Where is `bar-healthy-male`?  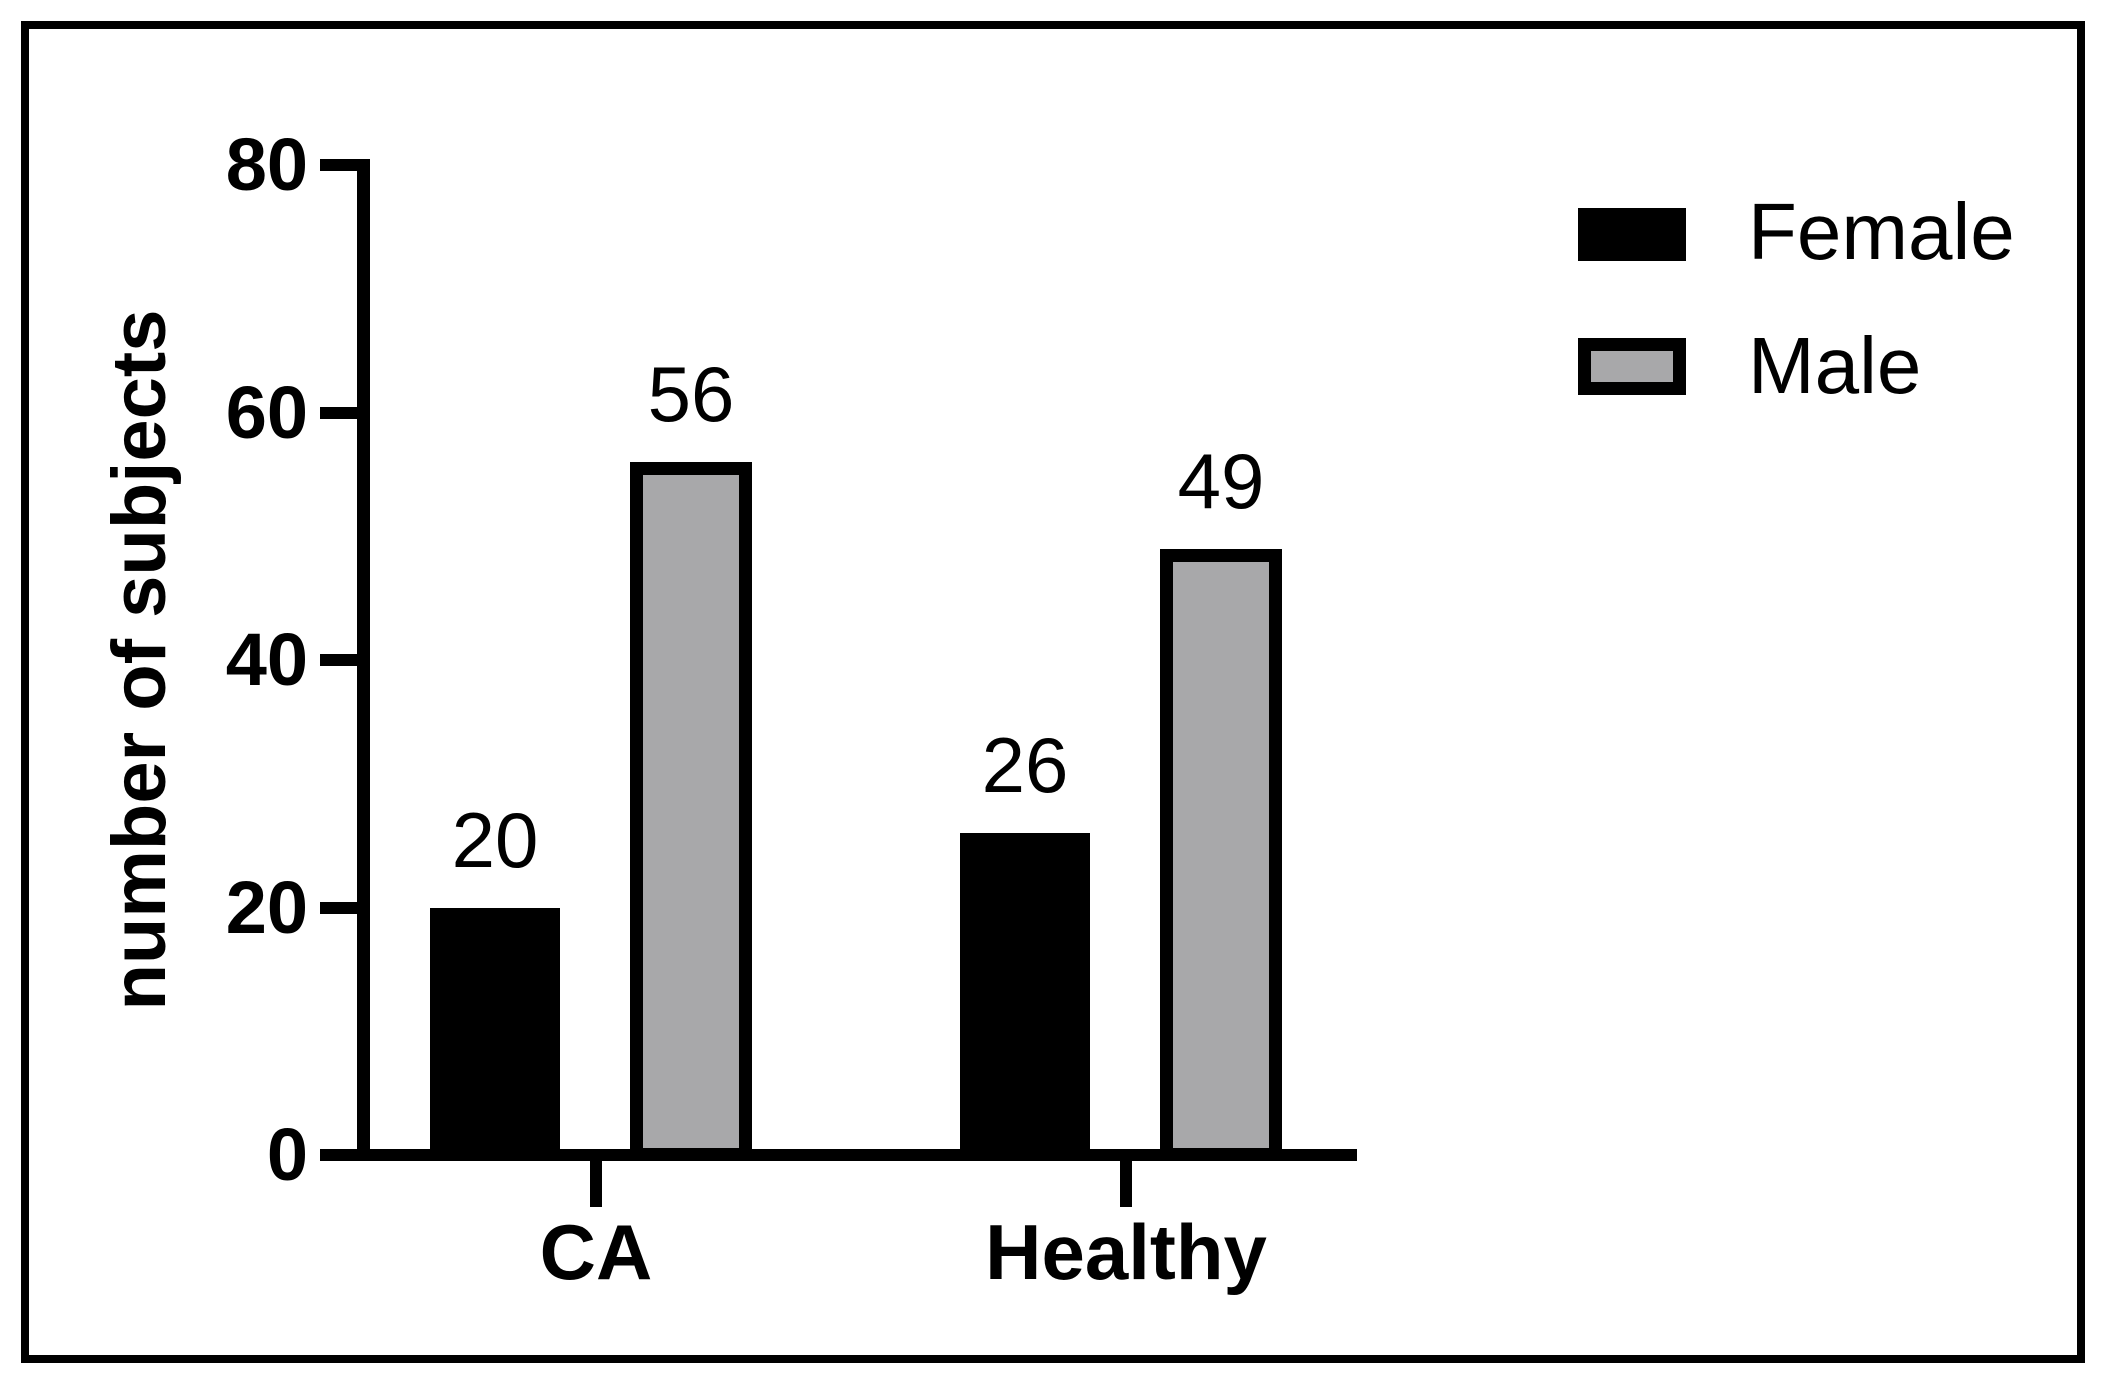 bar-healthy-male is located at coordinates (1221, 854).